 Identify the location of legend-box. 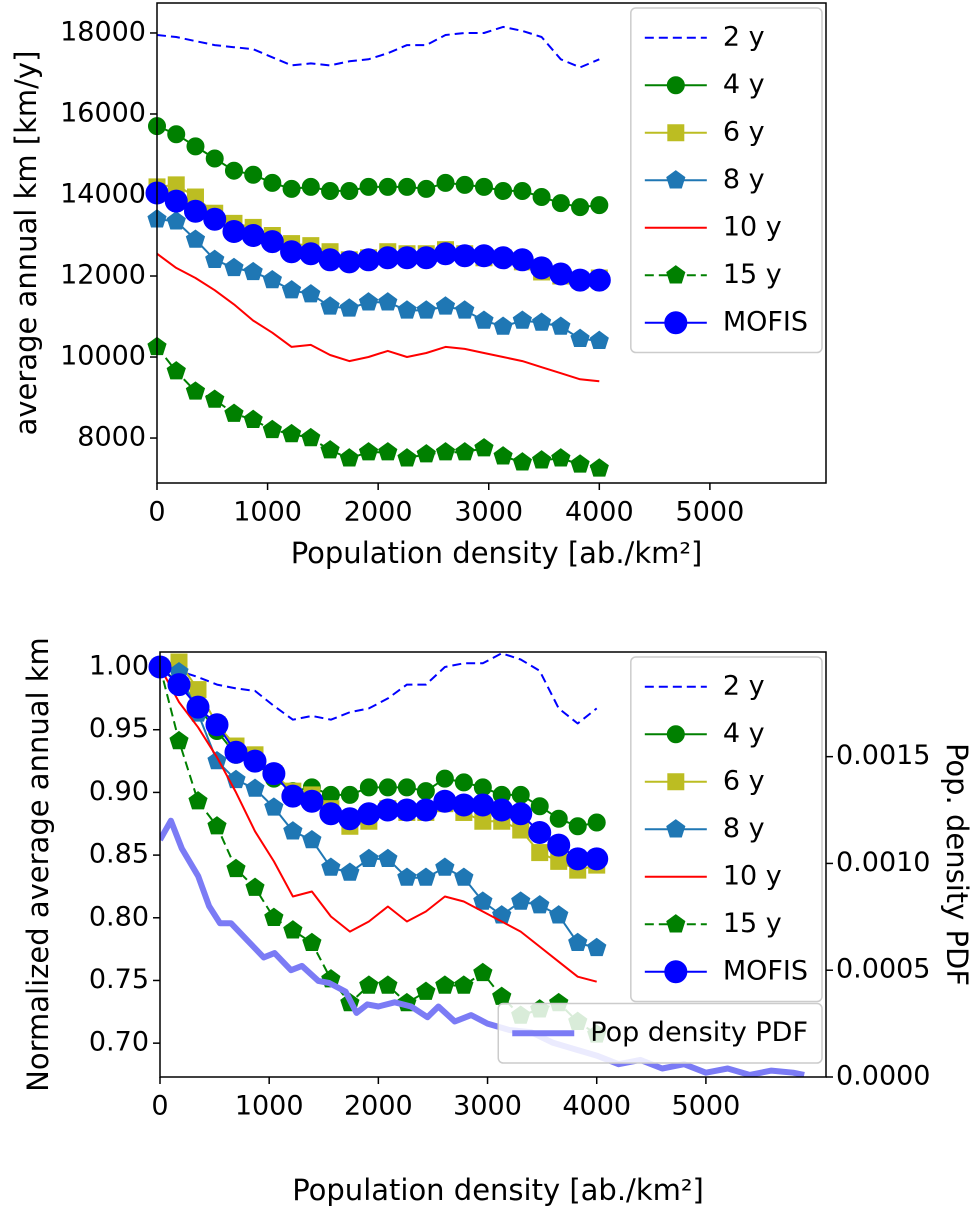
(726, 829).